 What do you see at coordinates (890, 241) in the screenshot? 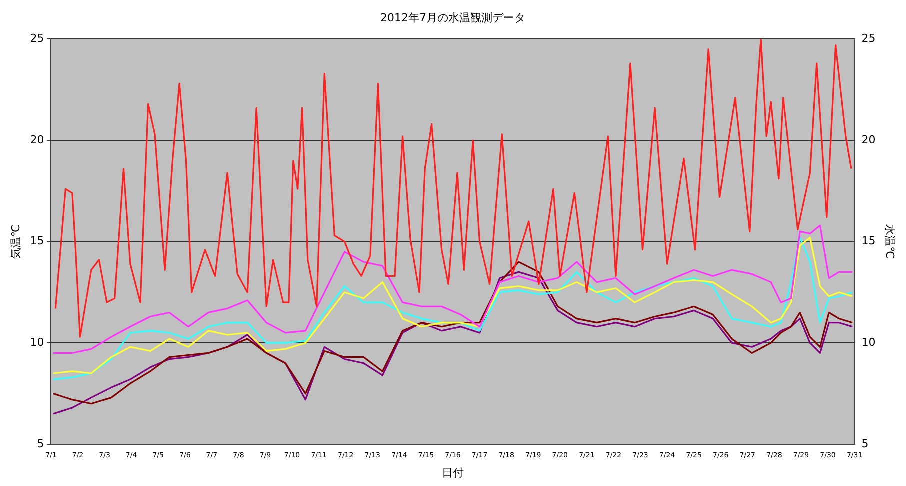
I see `y2-axis-title: 水温℃` at bounding box center [890, 241].